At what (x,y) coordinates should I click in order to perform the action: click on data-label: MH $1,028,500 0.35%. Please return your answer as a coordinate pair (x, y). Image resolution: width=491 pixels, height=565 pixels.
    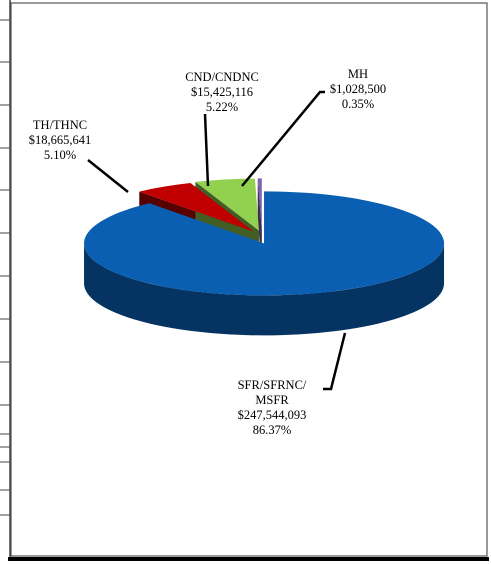
    Looking at the image, I should click on (358, 89).